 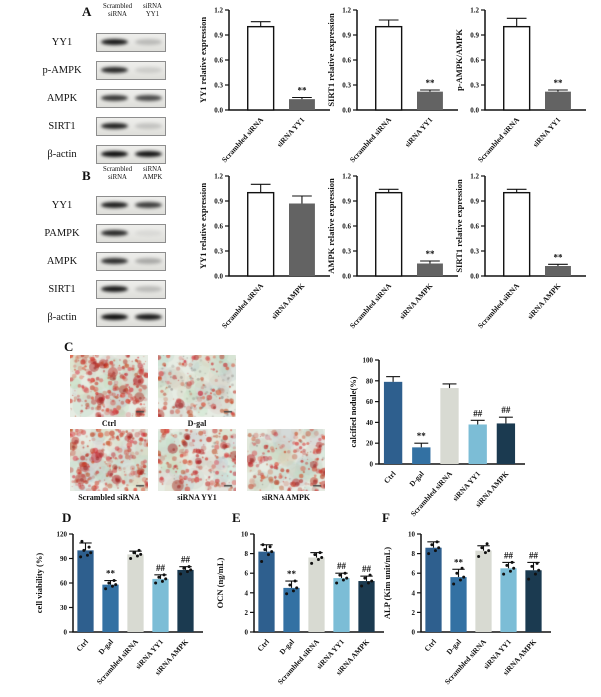 What do you see at coordinates (66, 633) in the screenshot?
I see `svg-text: 0` at bounding box center [66, 633].